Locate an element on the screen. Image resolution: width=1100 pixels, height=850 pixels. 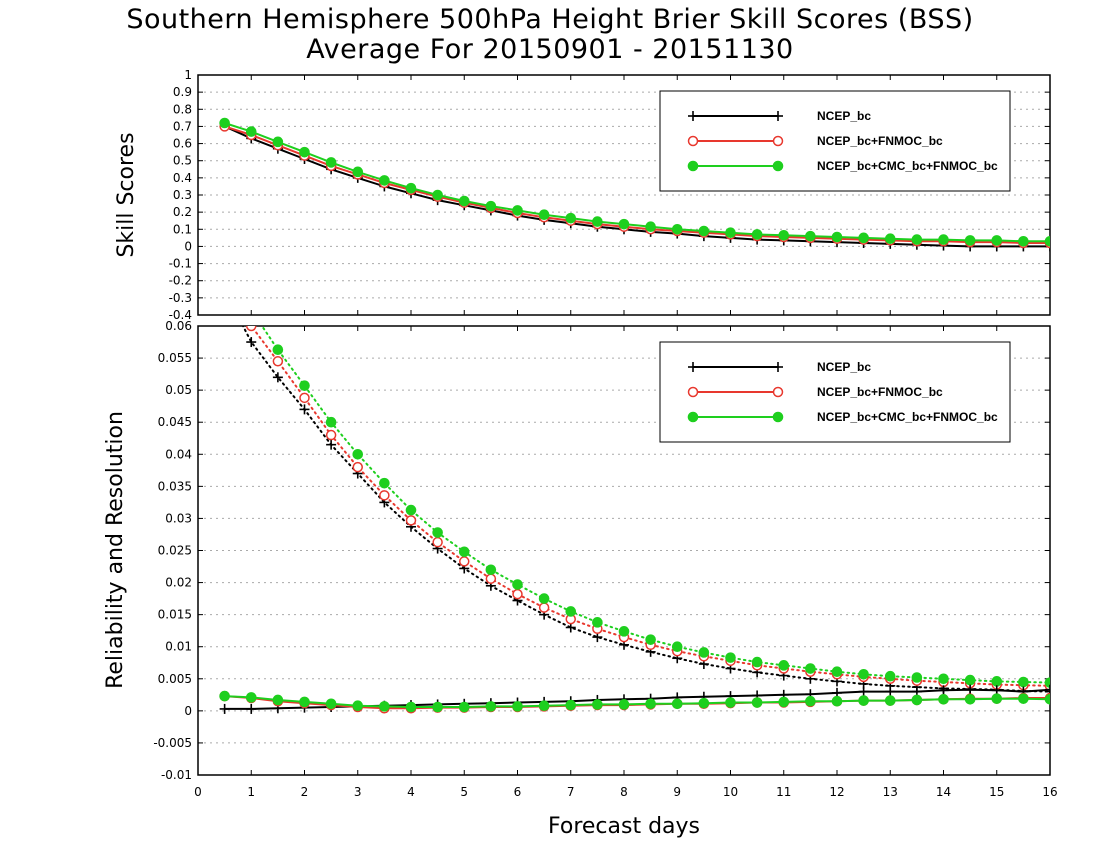
x-tick-label: 0 is located at coordinates (198, 792).